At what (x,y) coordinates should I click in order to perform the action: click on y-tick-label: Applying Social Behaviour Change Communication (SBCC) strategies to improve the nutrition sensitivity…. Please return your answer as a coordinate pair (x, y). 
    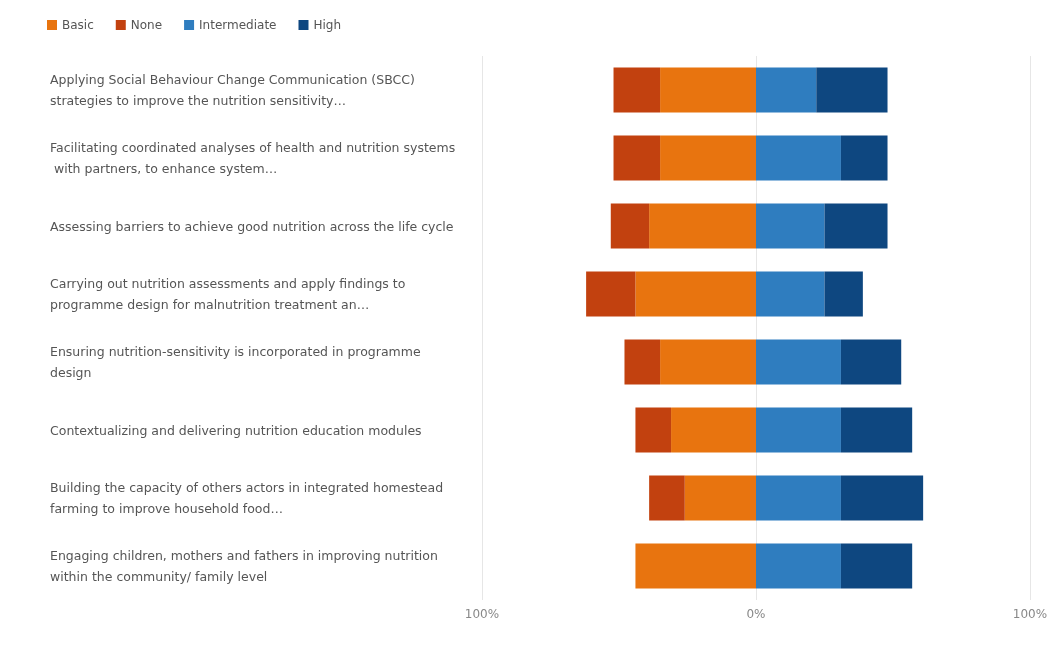
    Looking at the image, I should click on (234, 90).